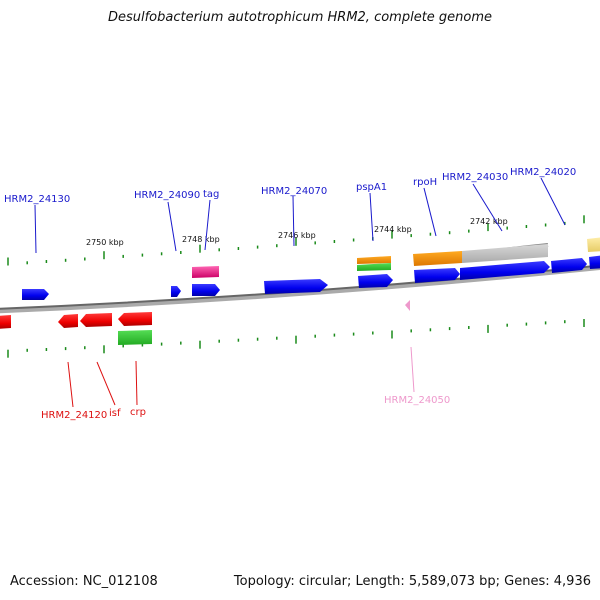 The height and width of the screenshot is (600, 600). Describe the element at coordinates (135, 337) in the screenshot. I see `misc-crp` at that location.